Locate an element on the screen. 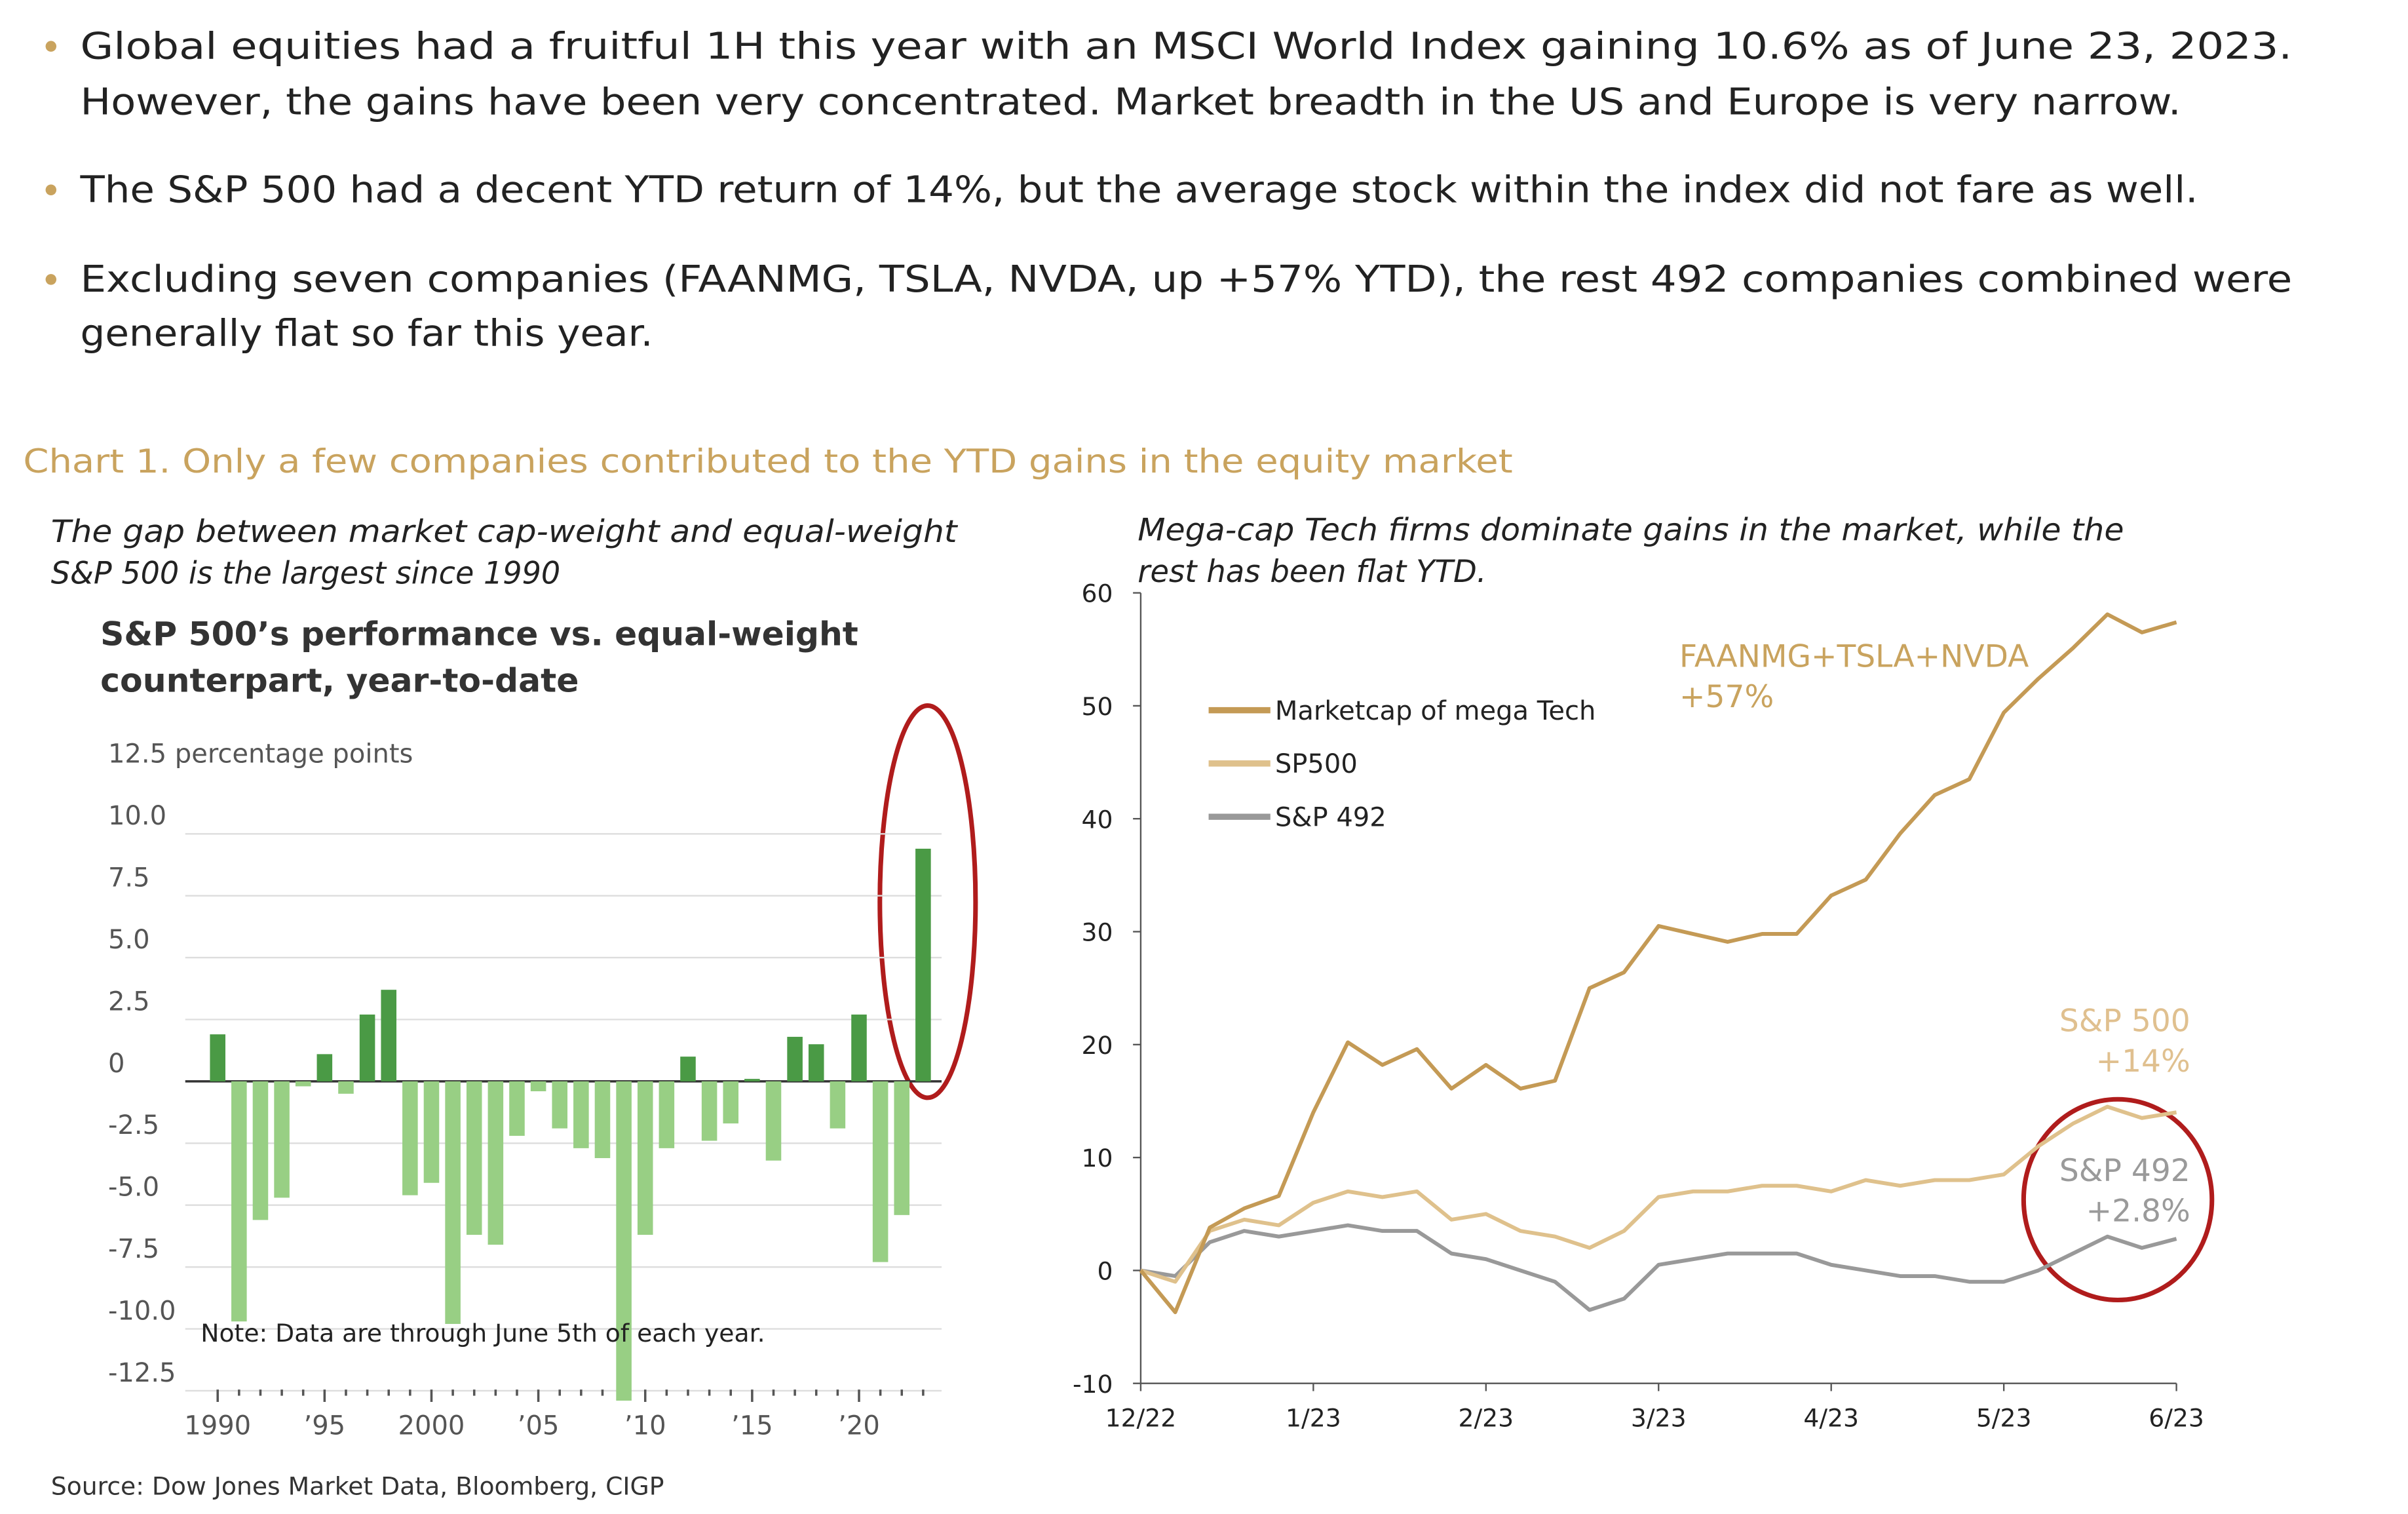  y-tick-label: 40 is located at coordinates (1098, 819).